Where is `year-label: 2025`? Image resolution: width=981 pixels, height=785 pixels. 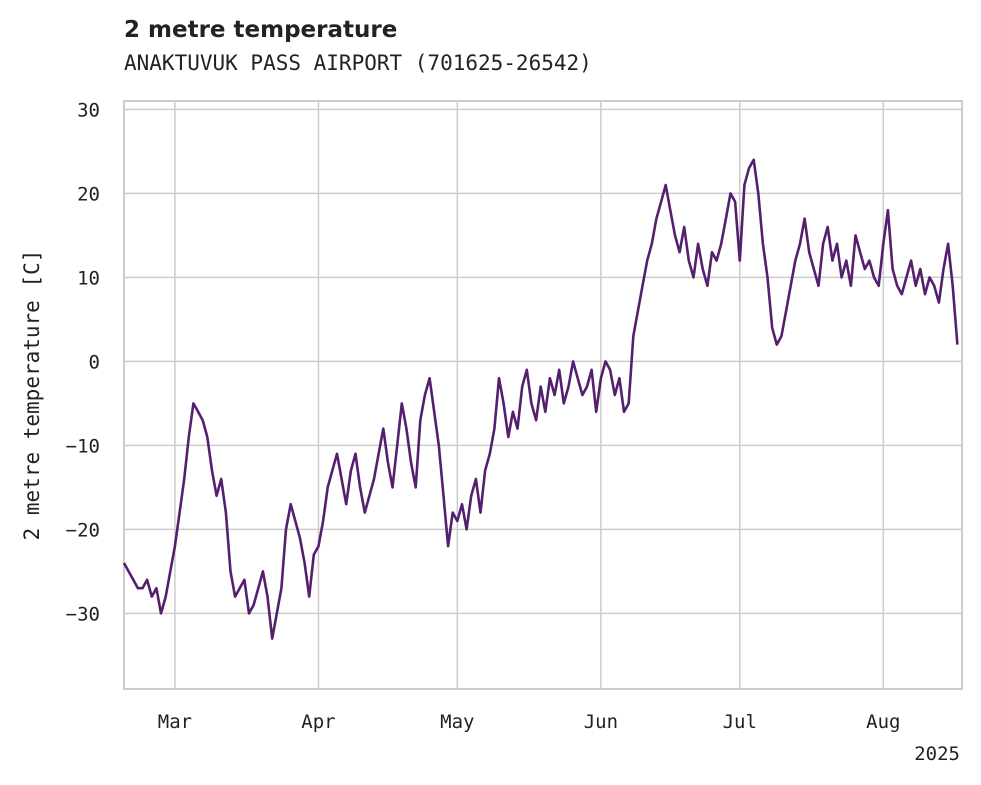
year-label: 2025 is located at coordinates (937, 754).